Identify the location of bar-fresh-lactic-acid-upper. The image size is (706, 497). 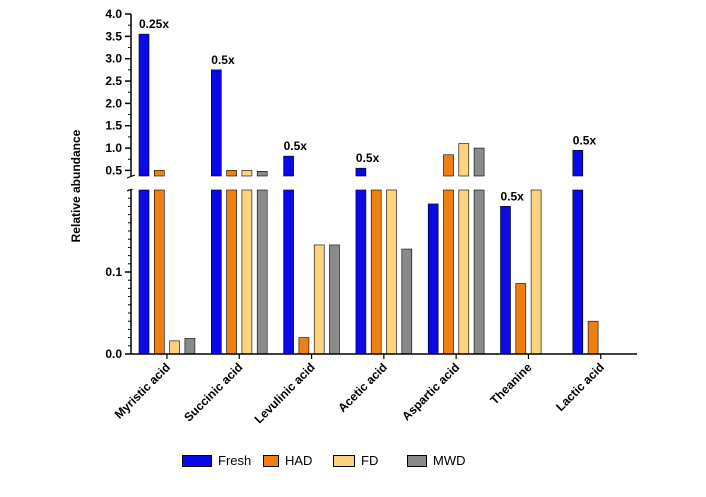
(578, 163).